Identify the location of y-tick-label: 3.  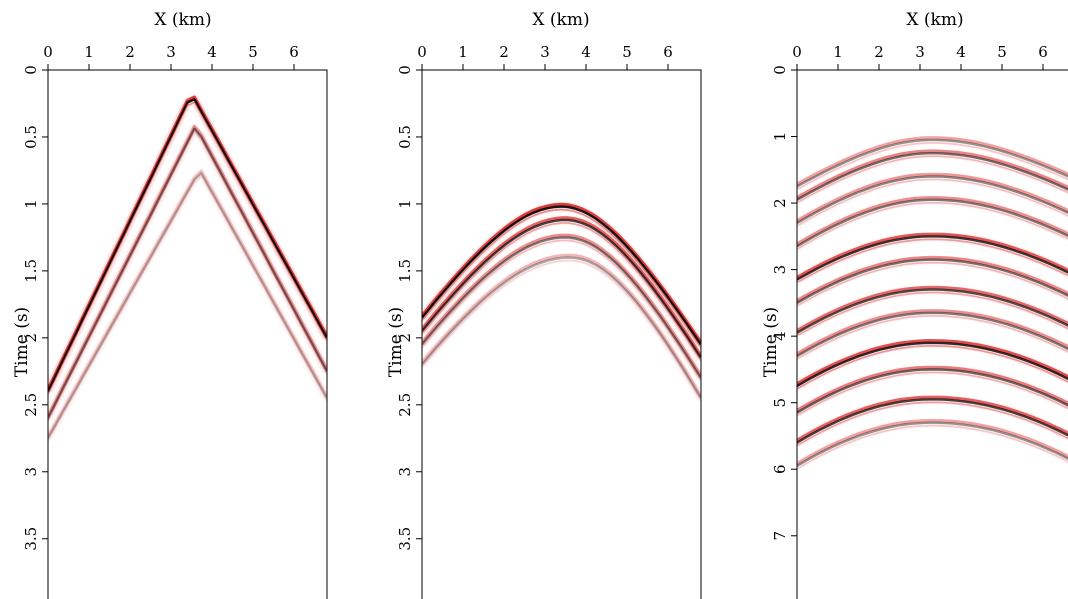
(31, 472).